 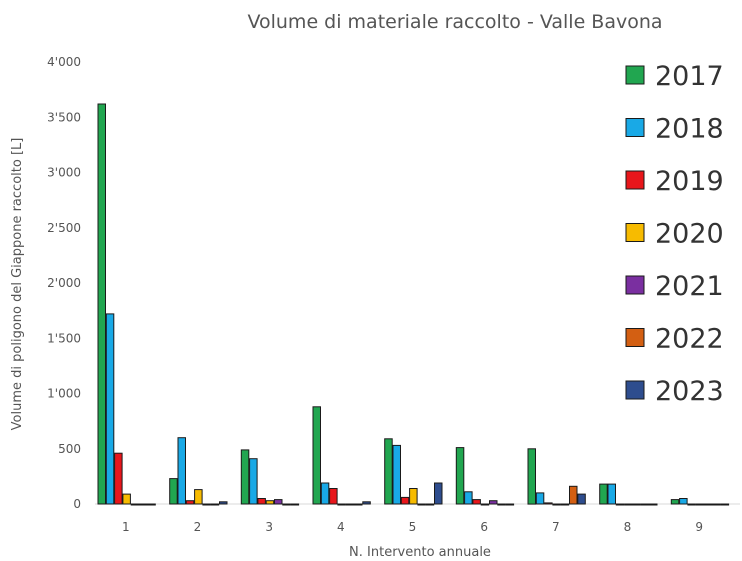 I want to click on legend-swatch-2018, so click(x=635, y=127).